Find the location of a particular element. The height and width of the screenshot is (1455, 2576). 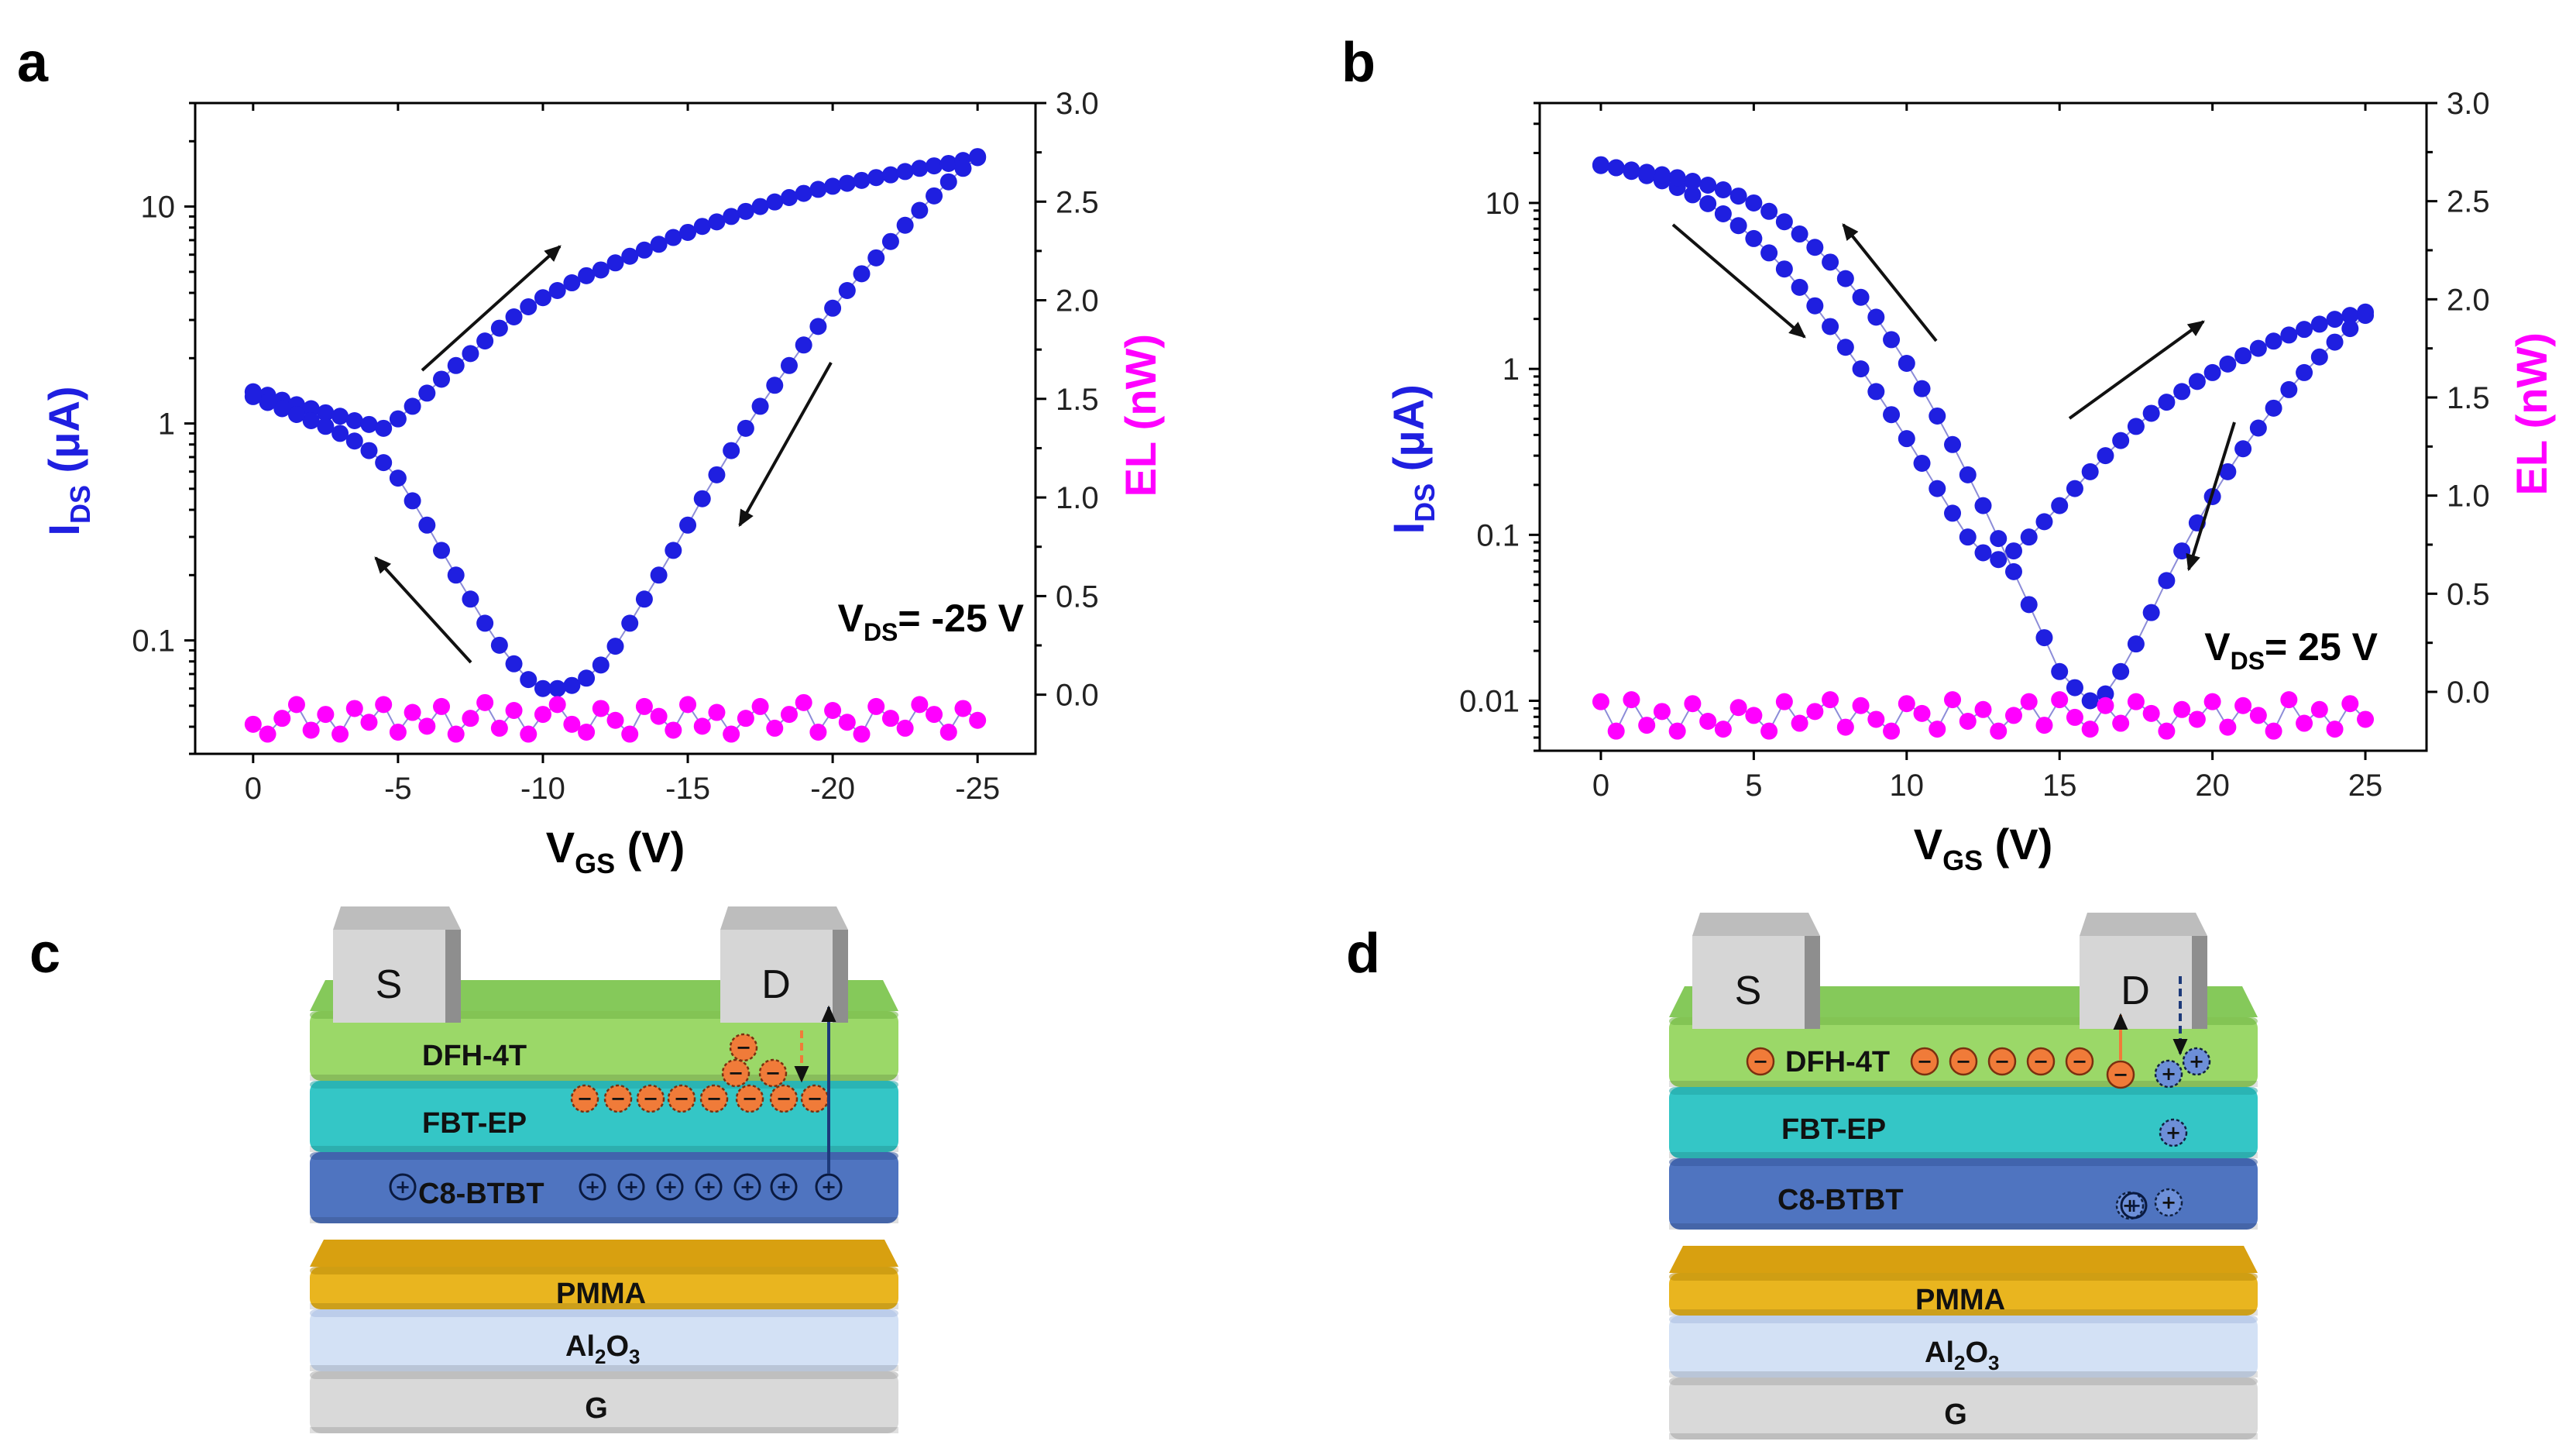

x-axis-title-main: V is located at coordinates (1928, 844).